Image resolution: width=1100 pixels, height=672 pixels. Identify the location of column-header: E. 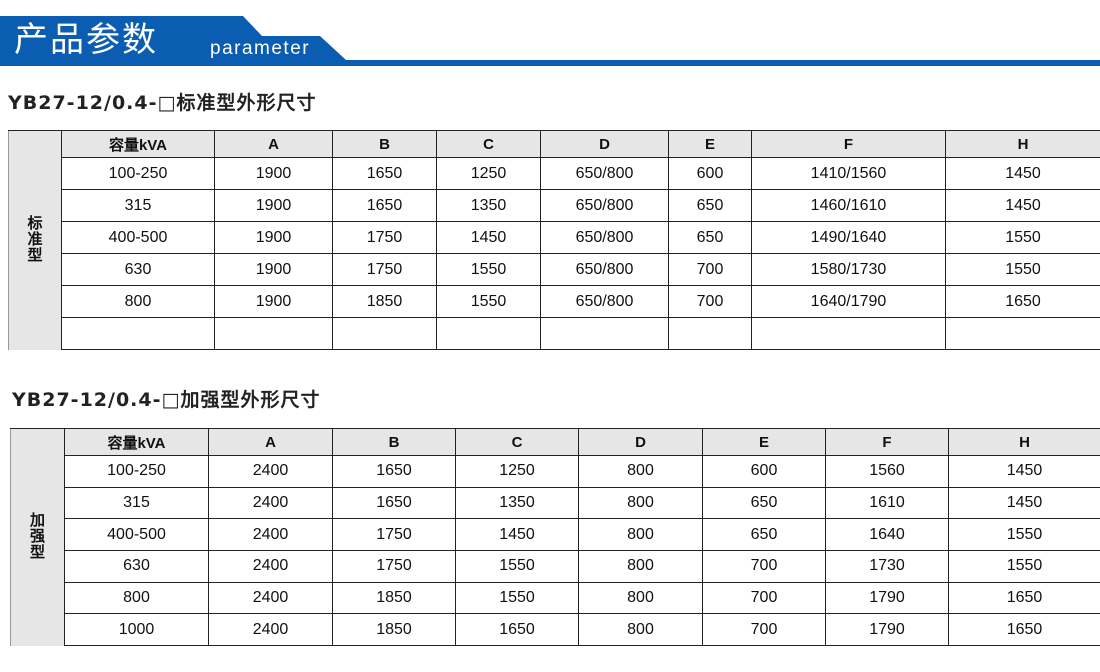
(710, 144).